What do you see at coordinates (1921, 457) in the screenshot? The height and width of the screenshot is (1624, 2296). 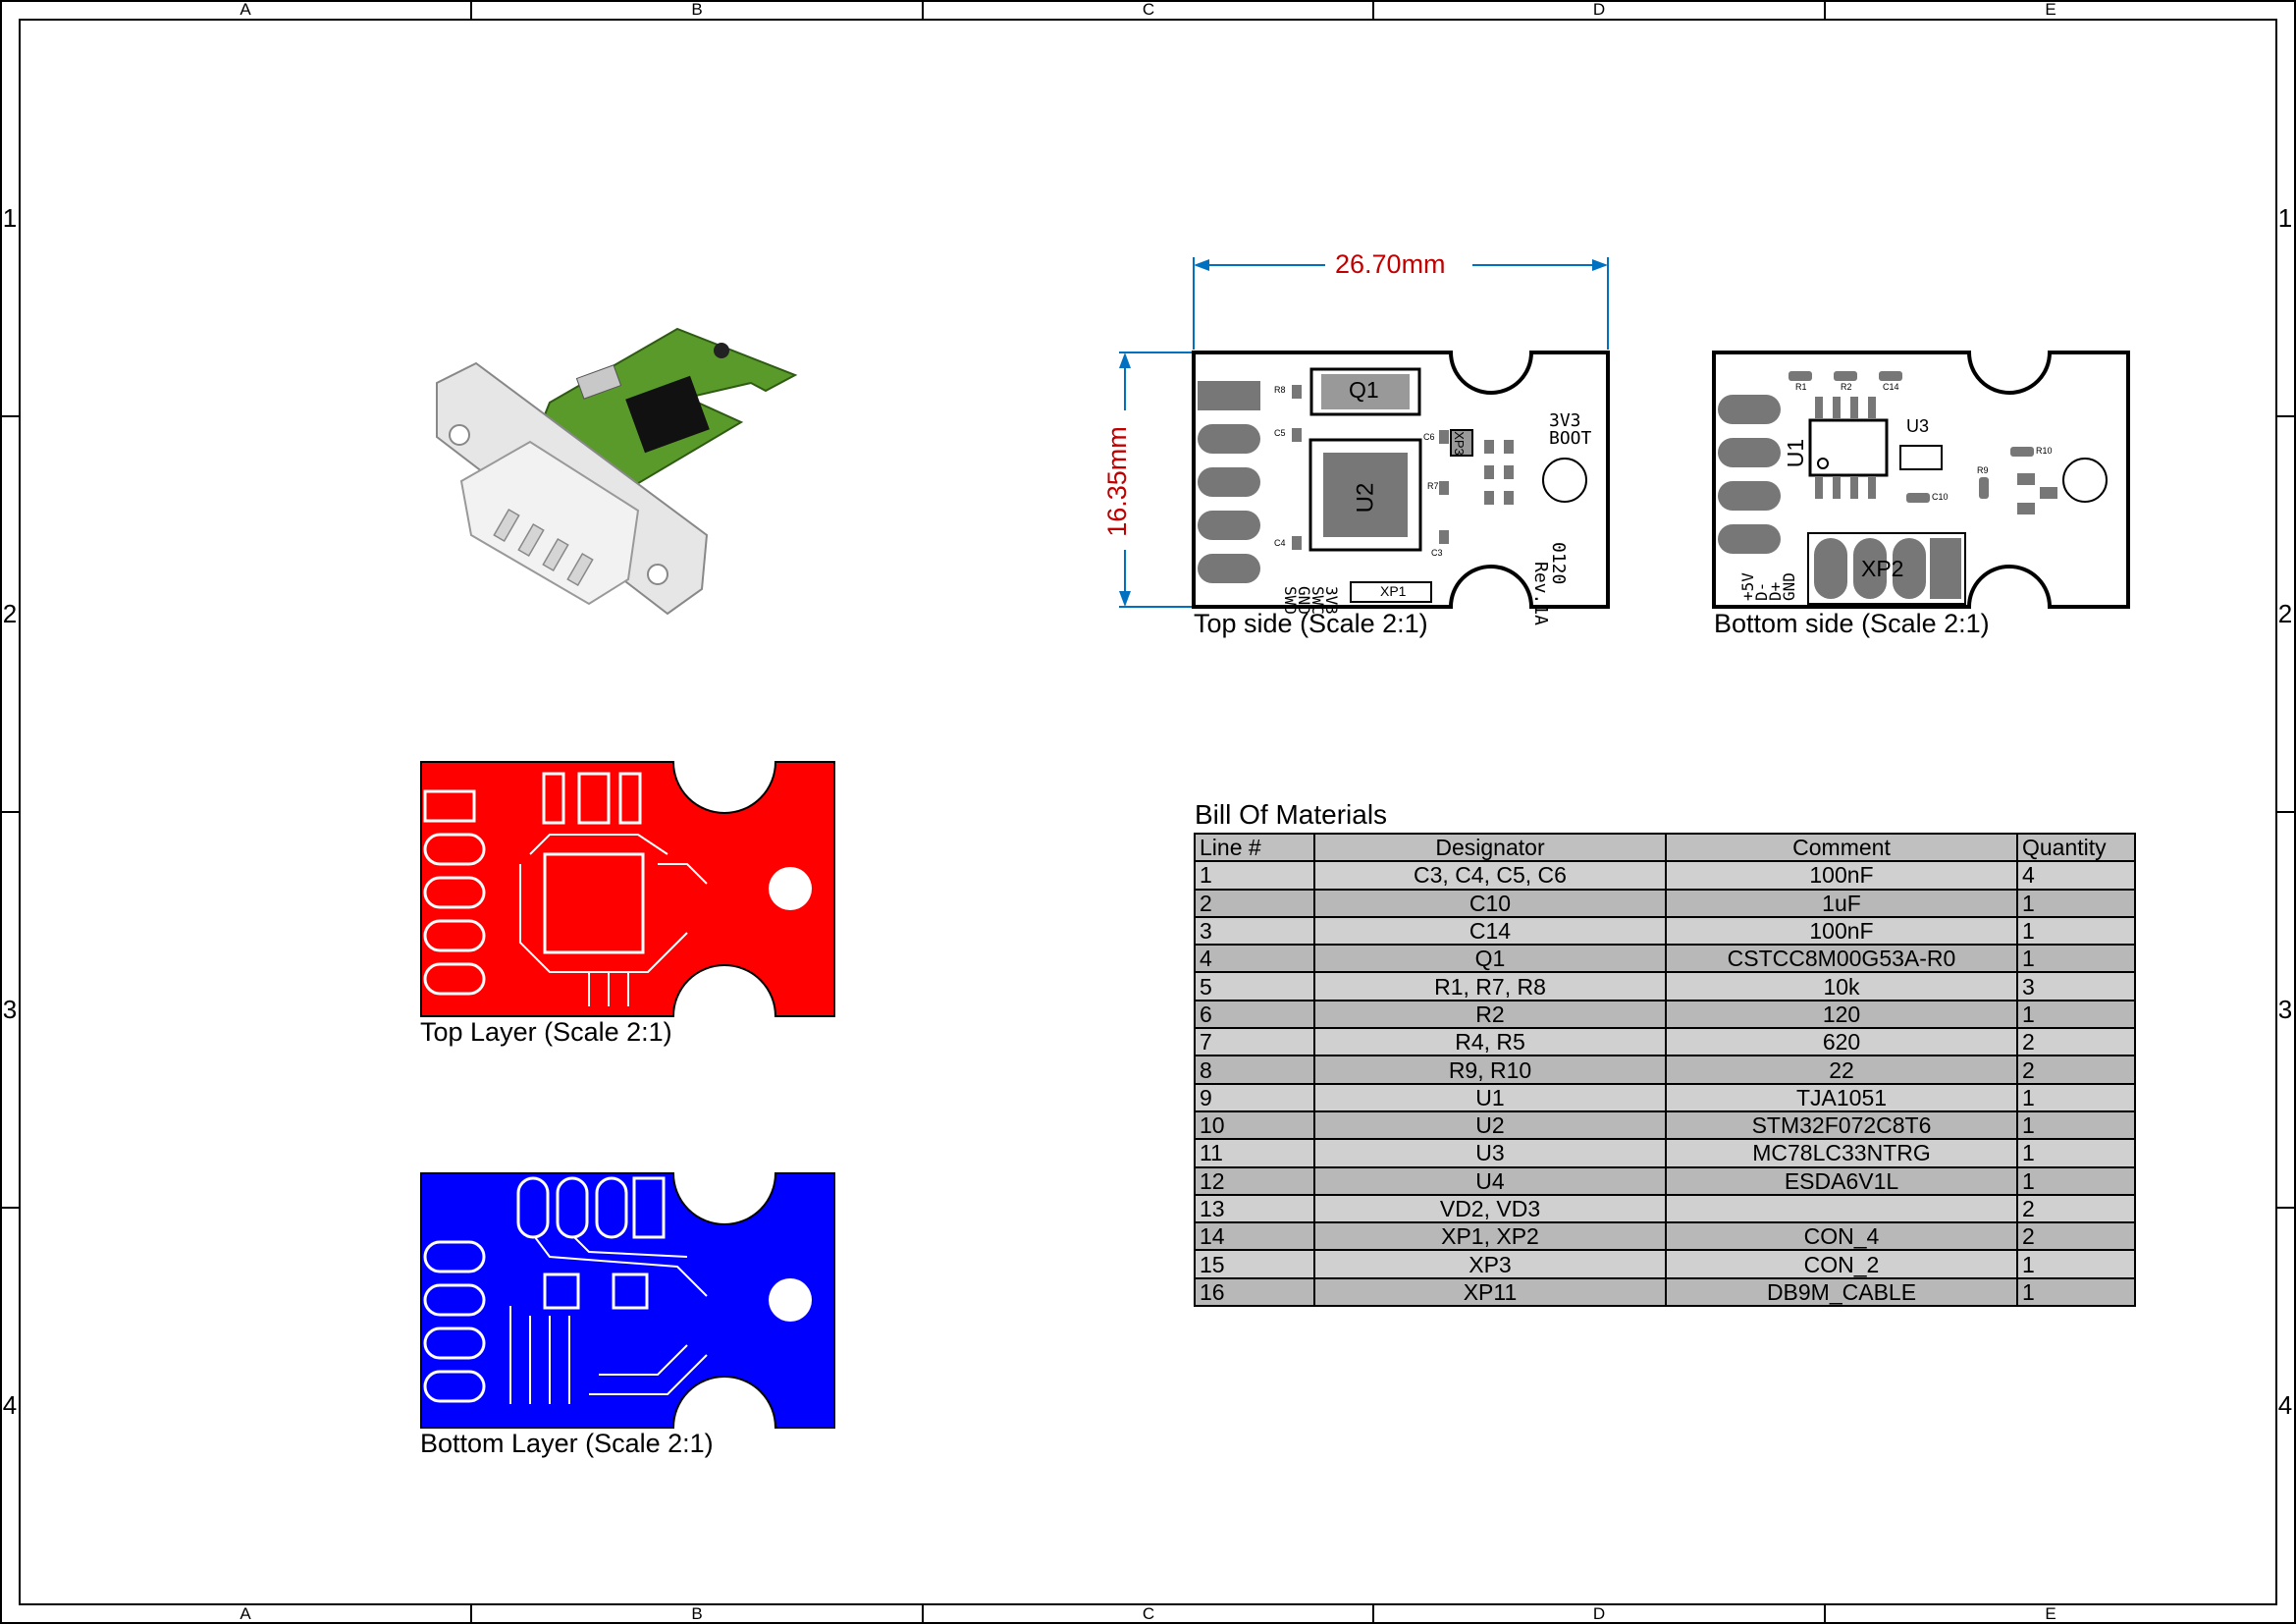 I see `u3-body` at bounding box center [1921, 457].